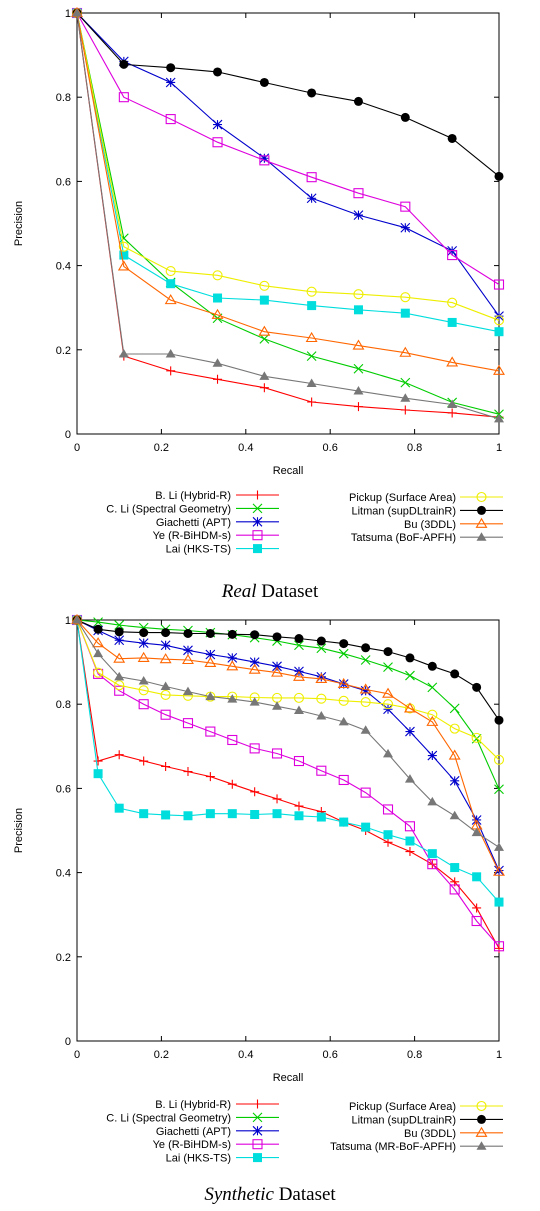 This screenshot has height=1211, width=540. What do you see at coordinates (193, 523) in the screenshot?
I see `legend-label: Giachetti (APT)` at bounding box center [193, 523].